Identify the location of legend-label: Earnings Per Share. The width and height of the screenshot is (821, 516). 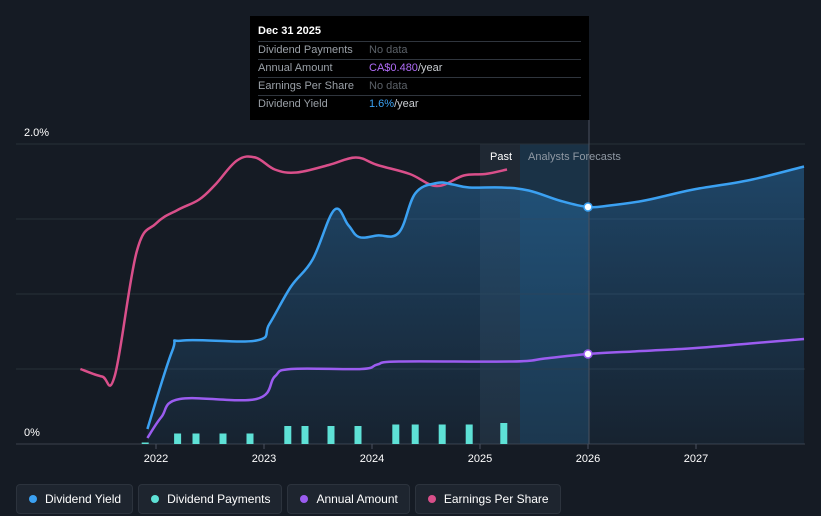
(496, 499).